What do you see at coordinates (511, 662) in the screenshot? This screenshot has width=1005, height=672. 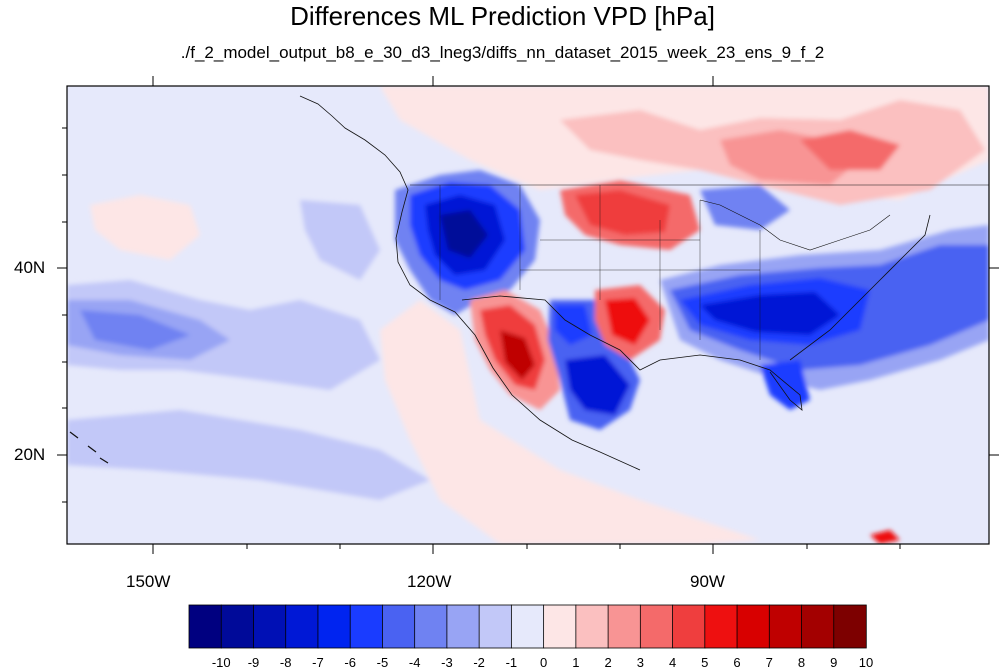 I see `colorbar-tick-label: -1` at bounding box center [511, 662].